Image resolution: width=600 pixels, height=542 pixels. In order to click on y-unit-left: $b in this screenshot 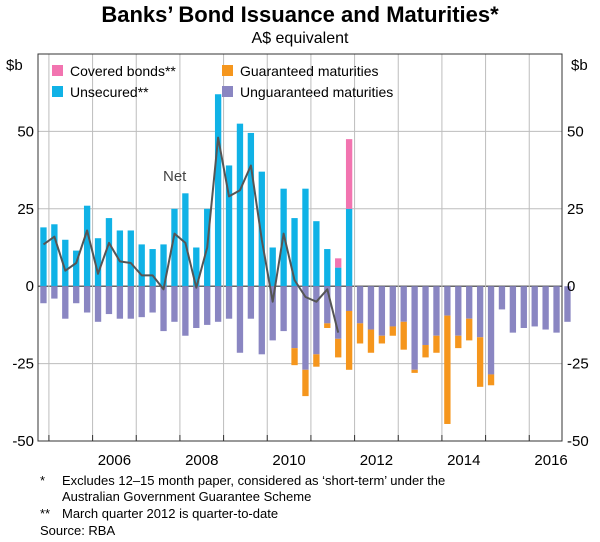, I will do `click(14, 65)`.